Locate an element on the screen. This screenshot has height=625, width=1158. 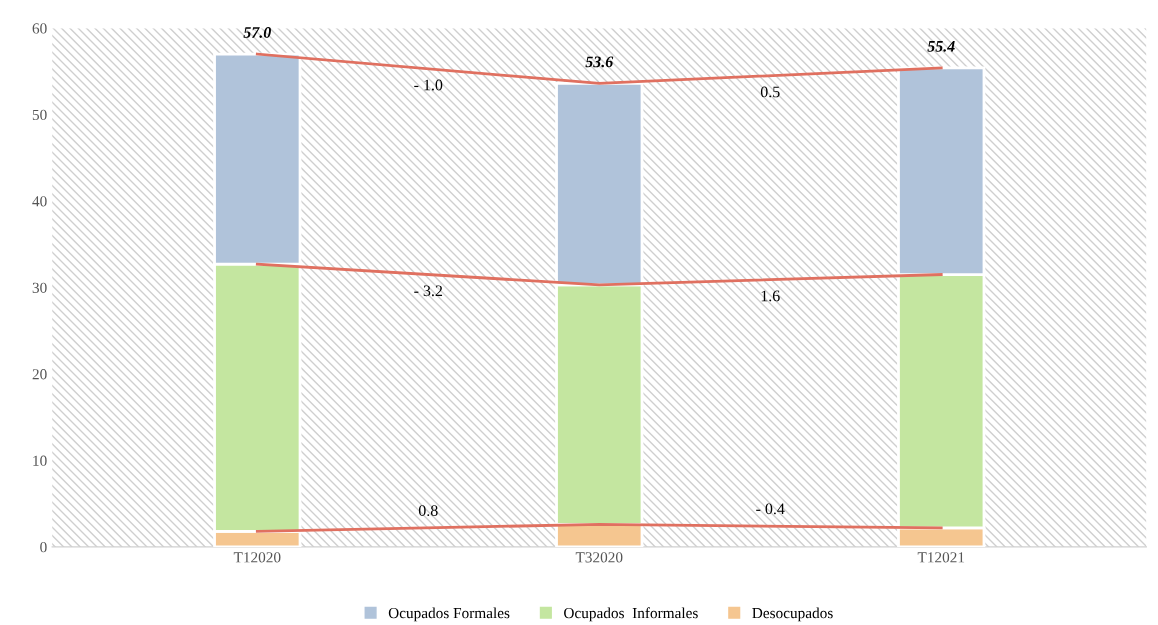
legend-label: Ocupados Formales is located at coordinates (449, 614).